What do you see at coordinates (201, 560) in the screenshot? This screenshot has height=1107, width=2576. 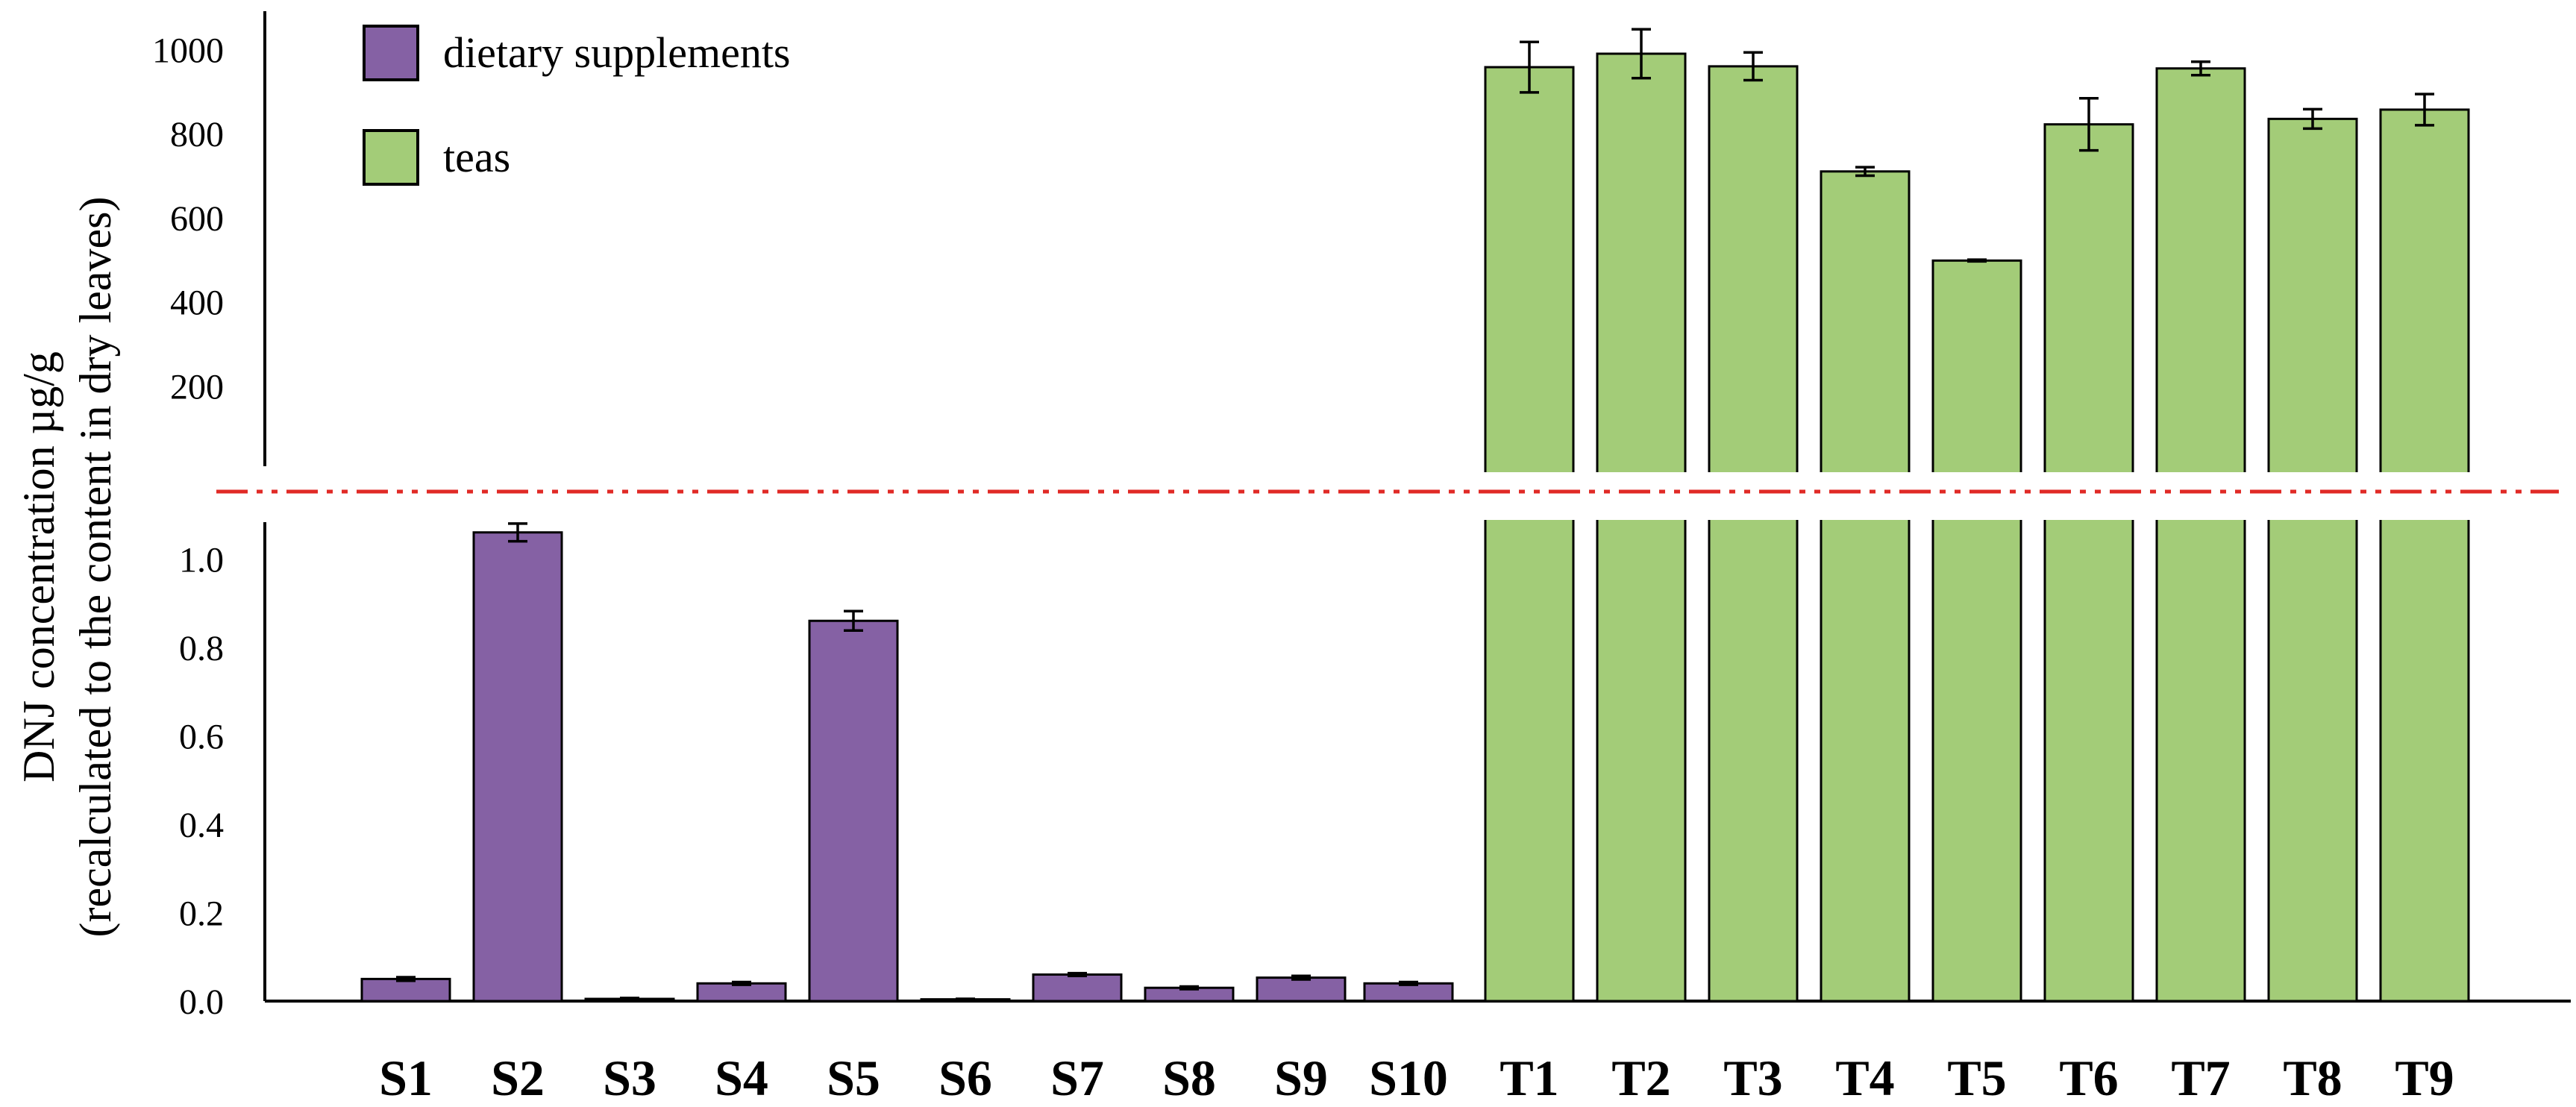 I see `y-tick-label-lower: 1.0` at bounding box center [201, 560].